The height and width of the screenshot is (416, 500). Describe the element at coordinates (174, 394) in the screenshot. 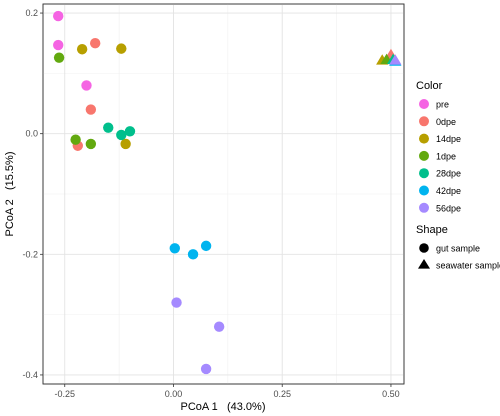

I see `x-tick-label: 0.00` at that location.